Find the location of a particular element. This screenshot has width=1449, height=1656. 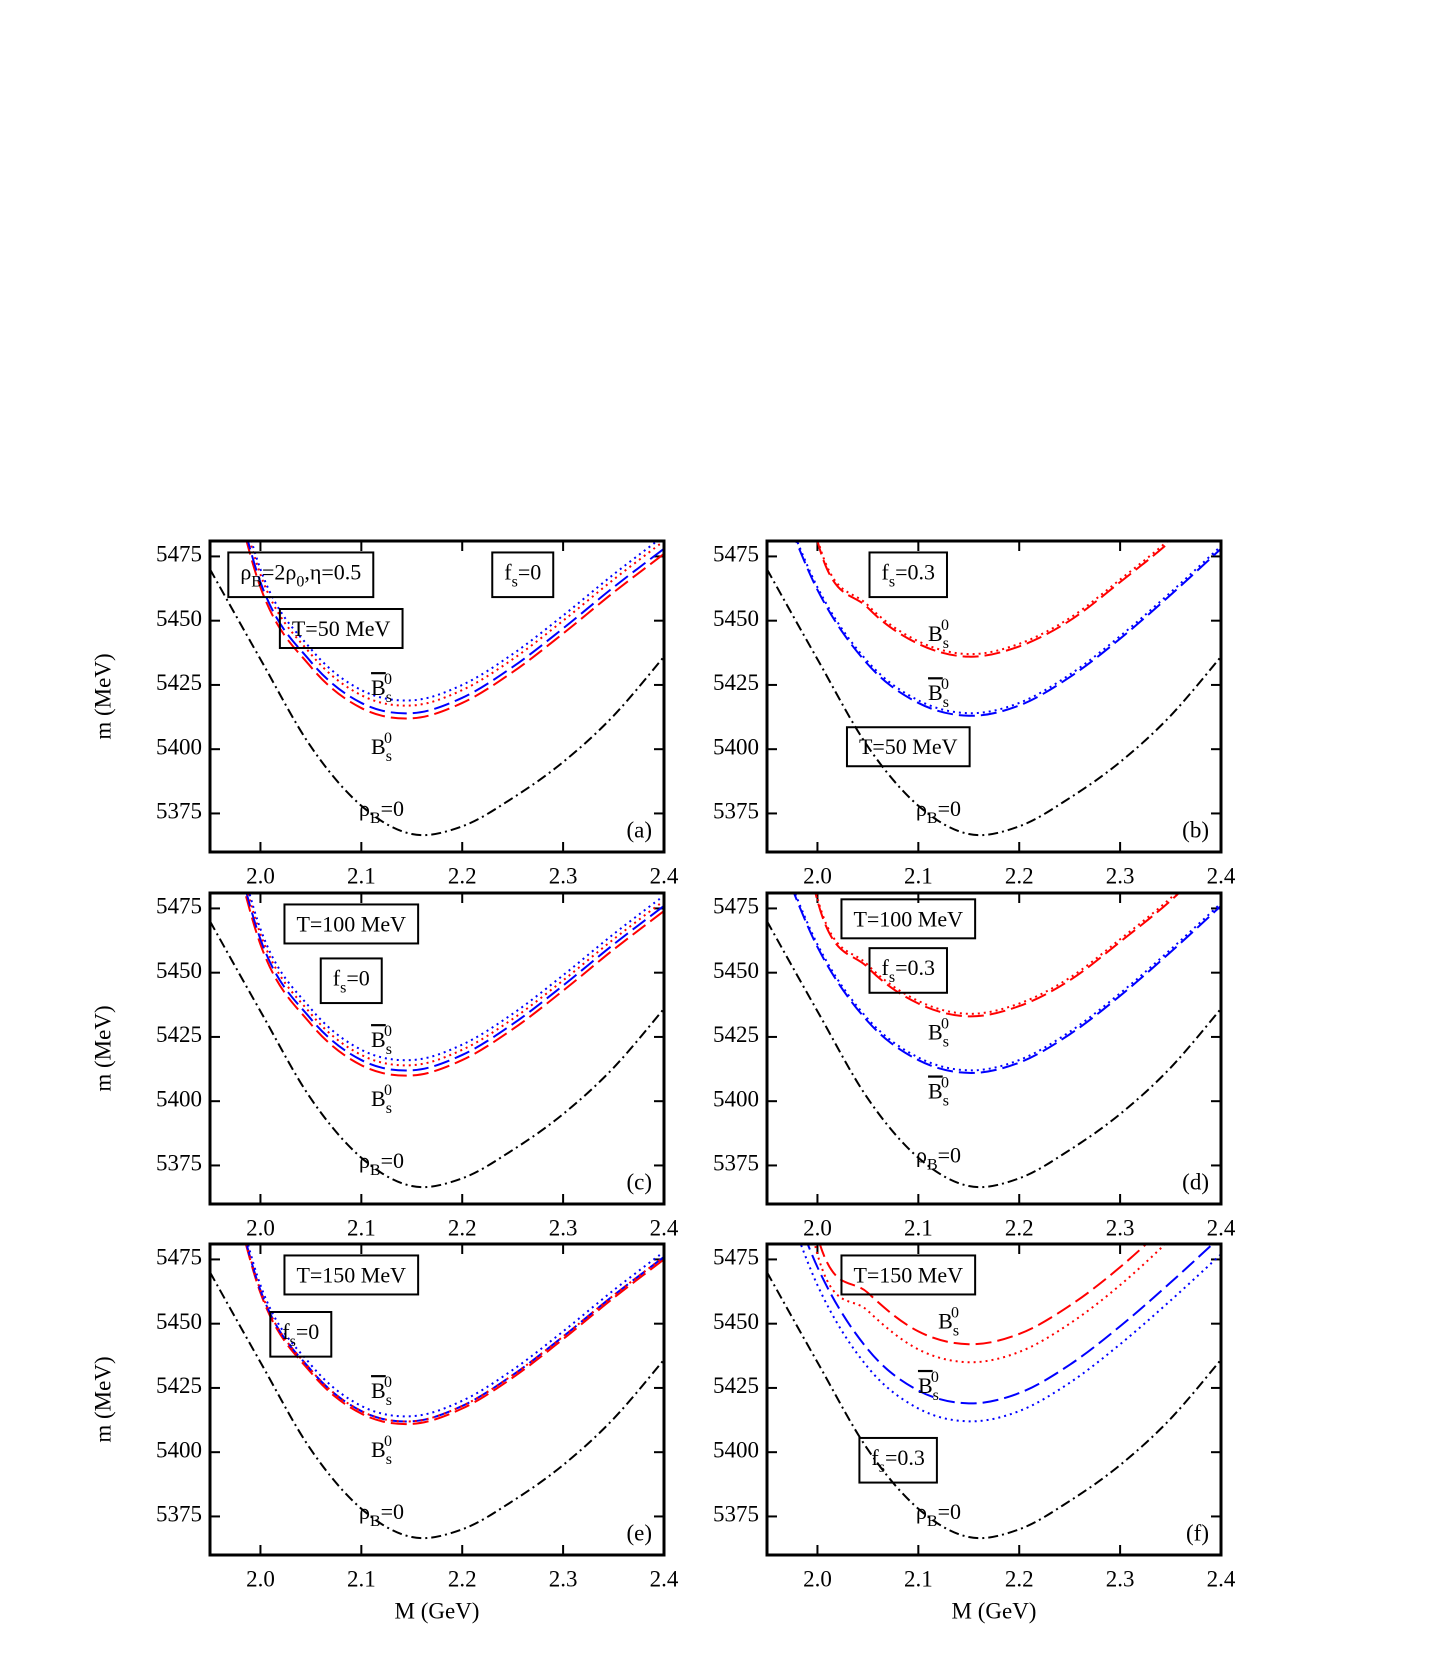

annotation-part: =2ρ is located at coordinates (279, 571).